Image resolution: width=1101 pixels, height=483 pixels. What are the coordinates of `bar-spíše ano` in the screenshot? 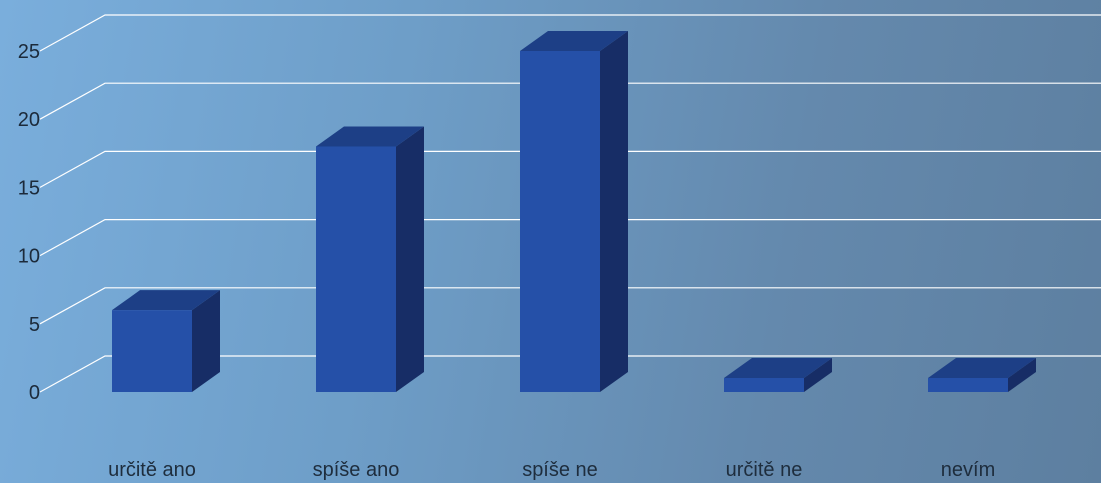 It's located at (370, 259).